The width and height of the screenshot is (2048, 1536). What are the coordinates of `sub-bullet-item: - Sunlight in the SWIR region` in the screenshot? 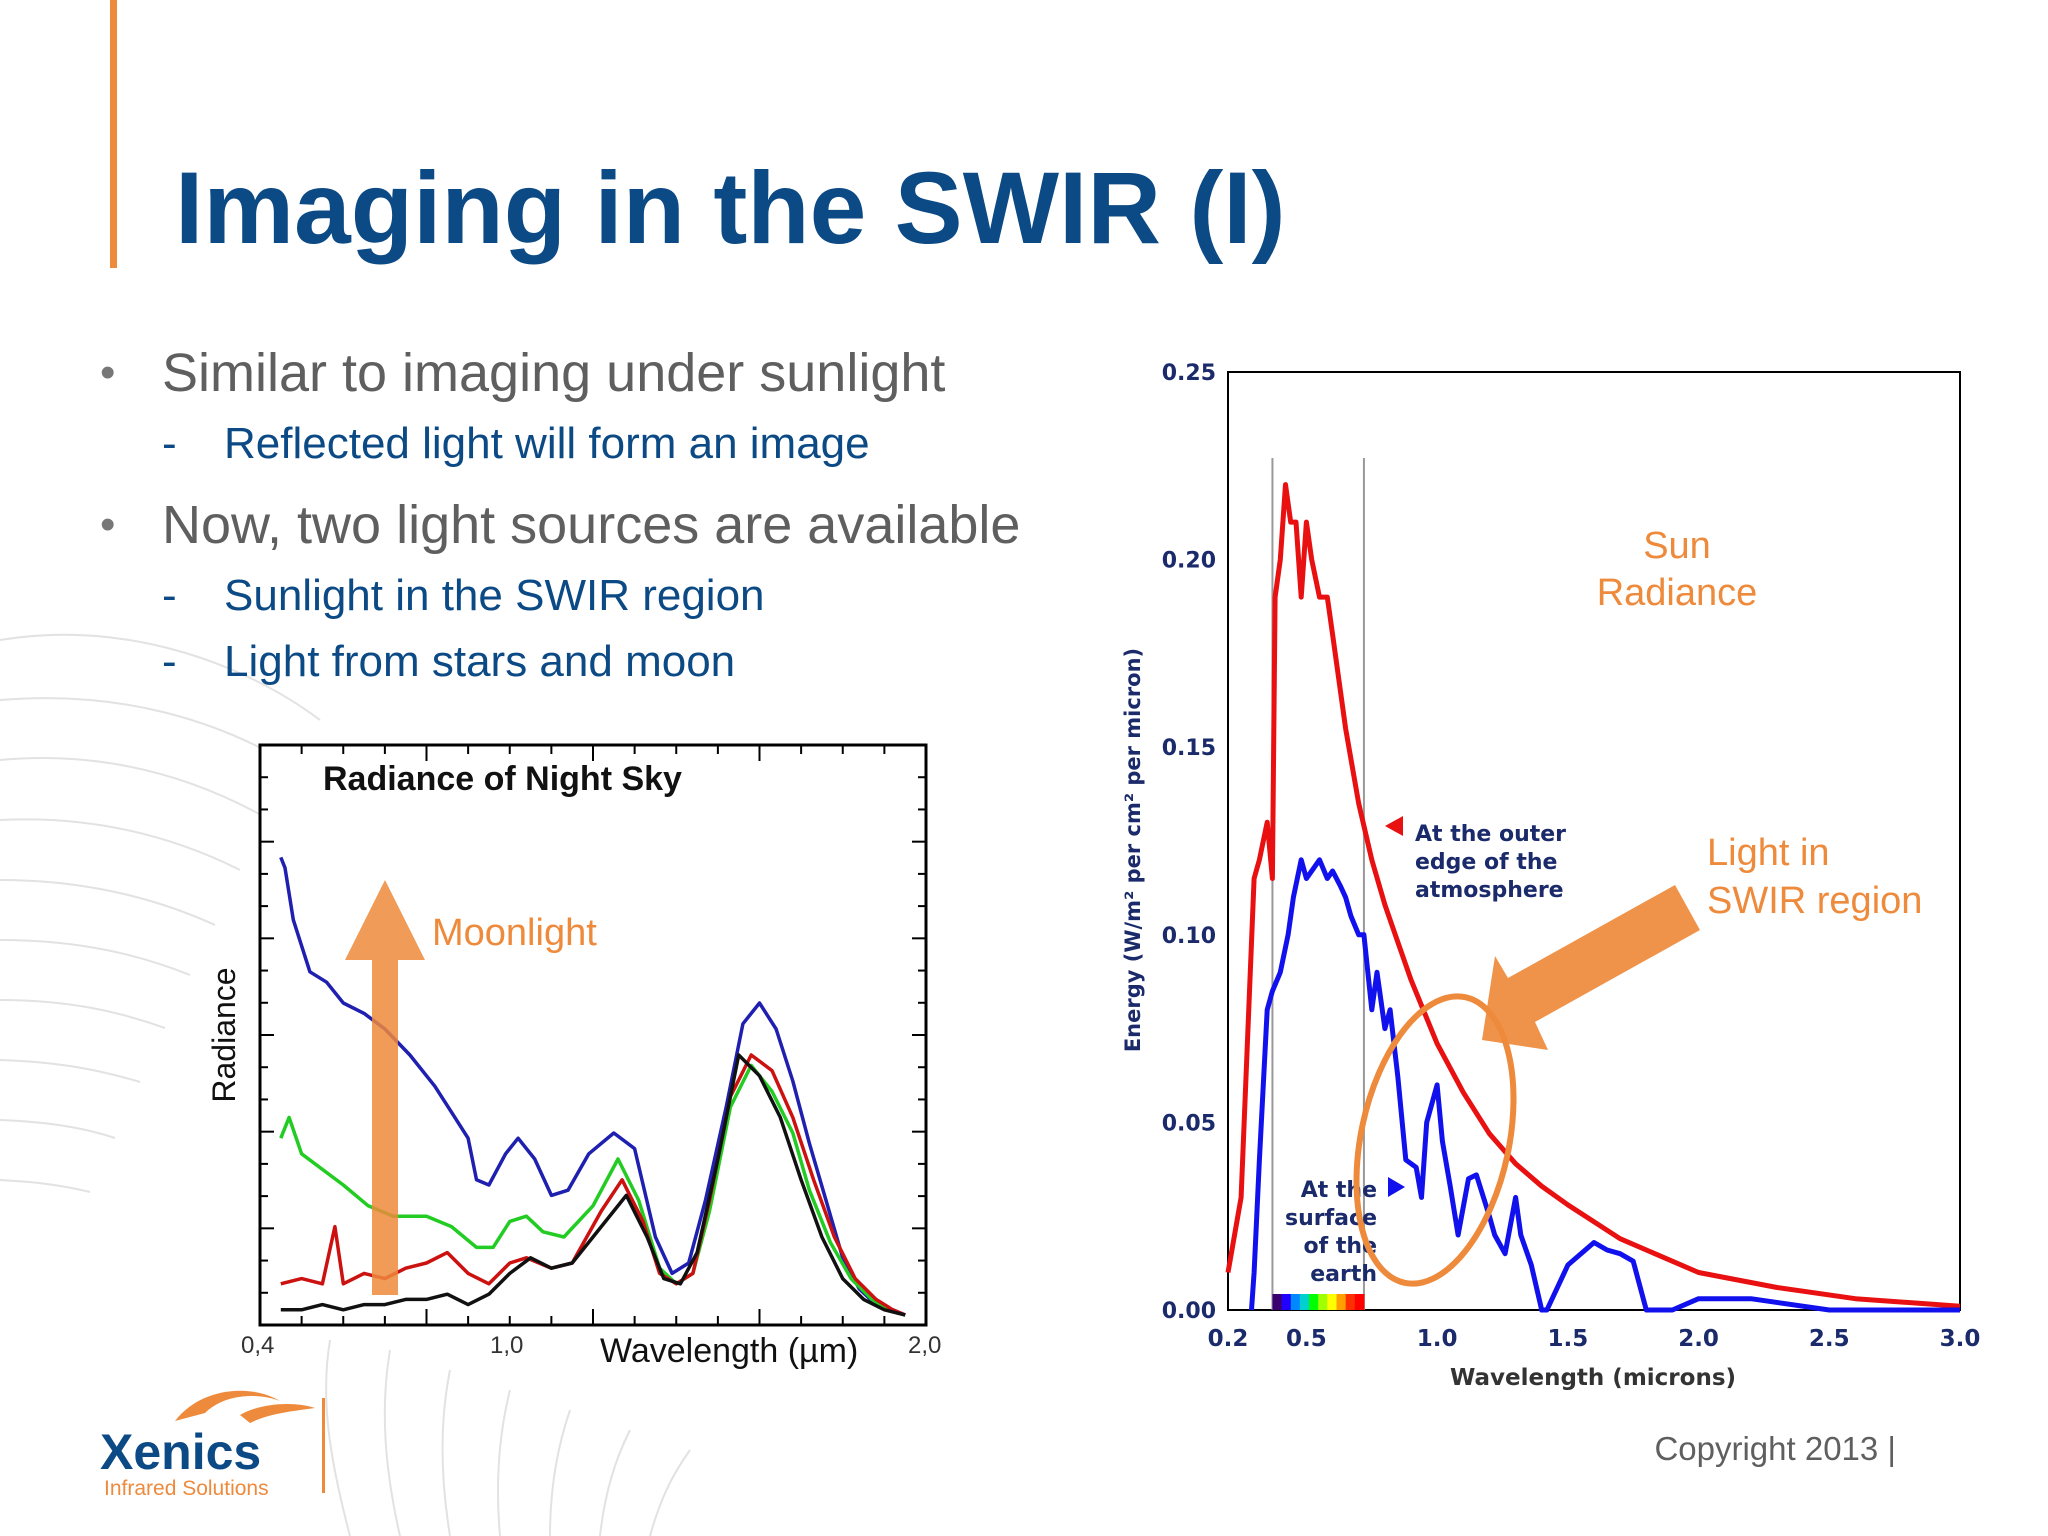 It's located at (600, 596).